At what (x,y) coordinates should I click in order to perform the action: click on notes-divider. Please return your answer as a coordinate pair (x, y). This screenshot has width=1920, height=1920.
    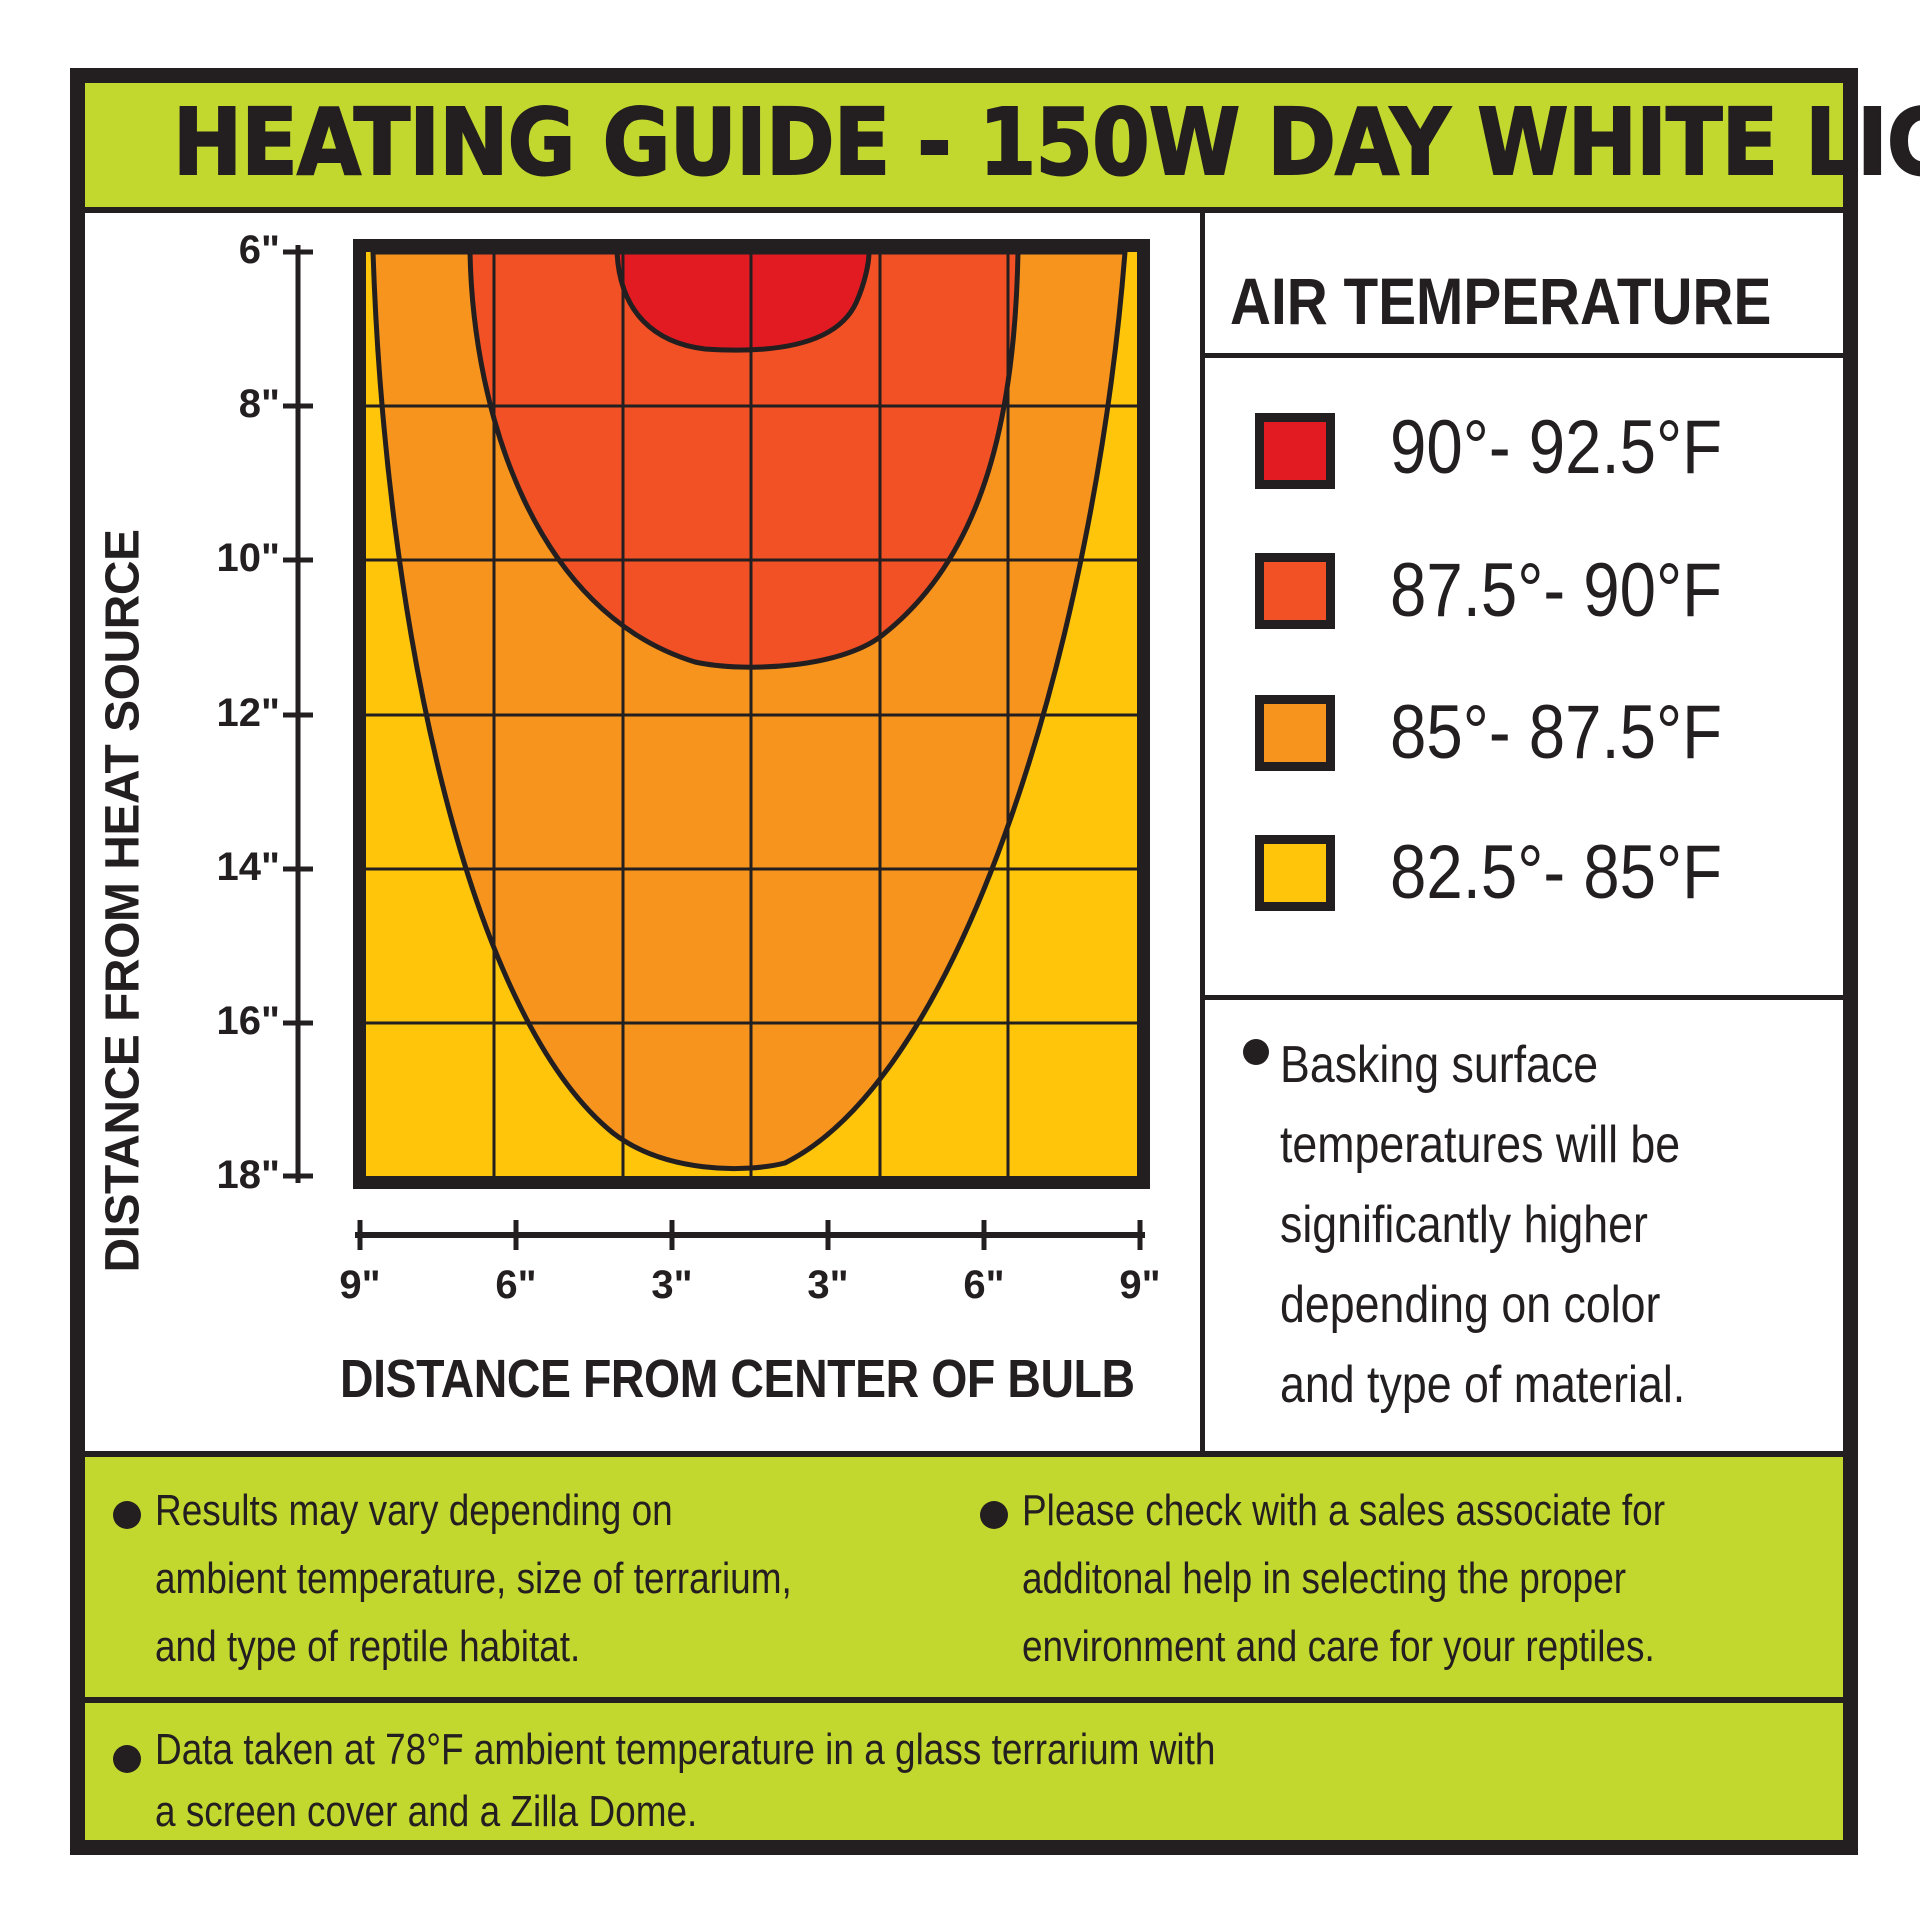
    Looking at the image, I should click on (964, 1700).